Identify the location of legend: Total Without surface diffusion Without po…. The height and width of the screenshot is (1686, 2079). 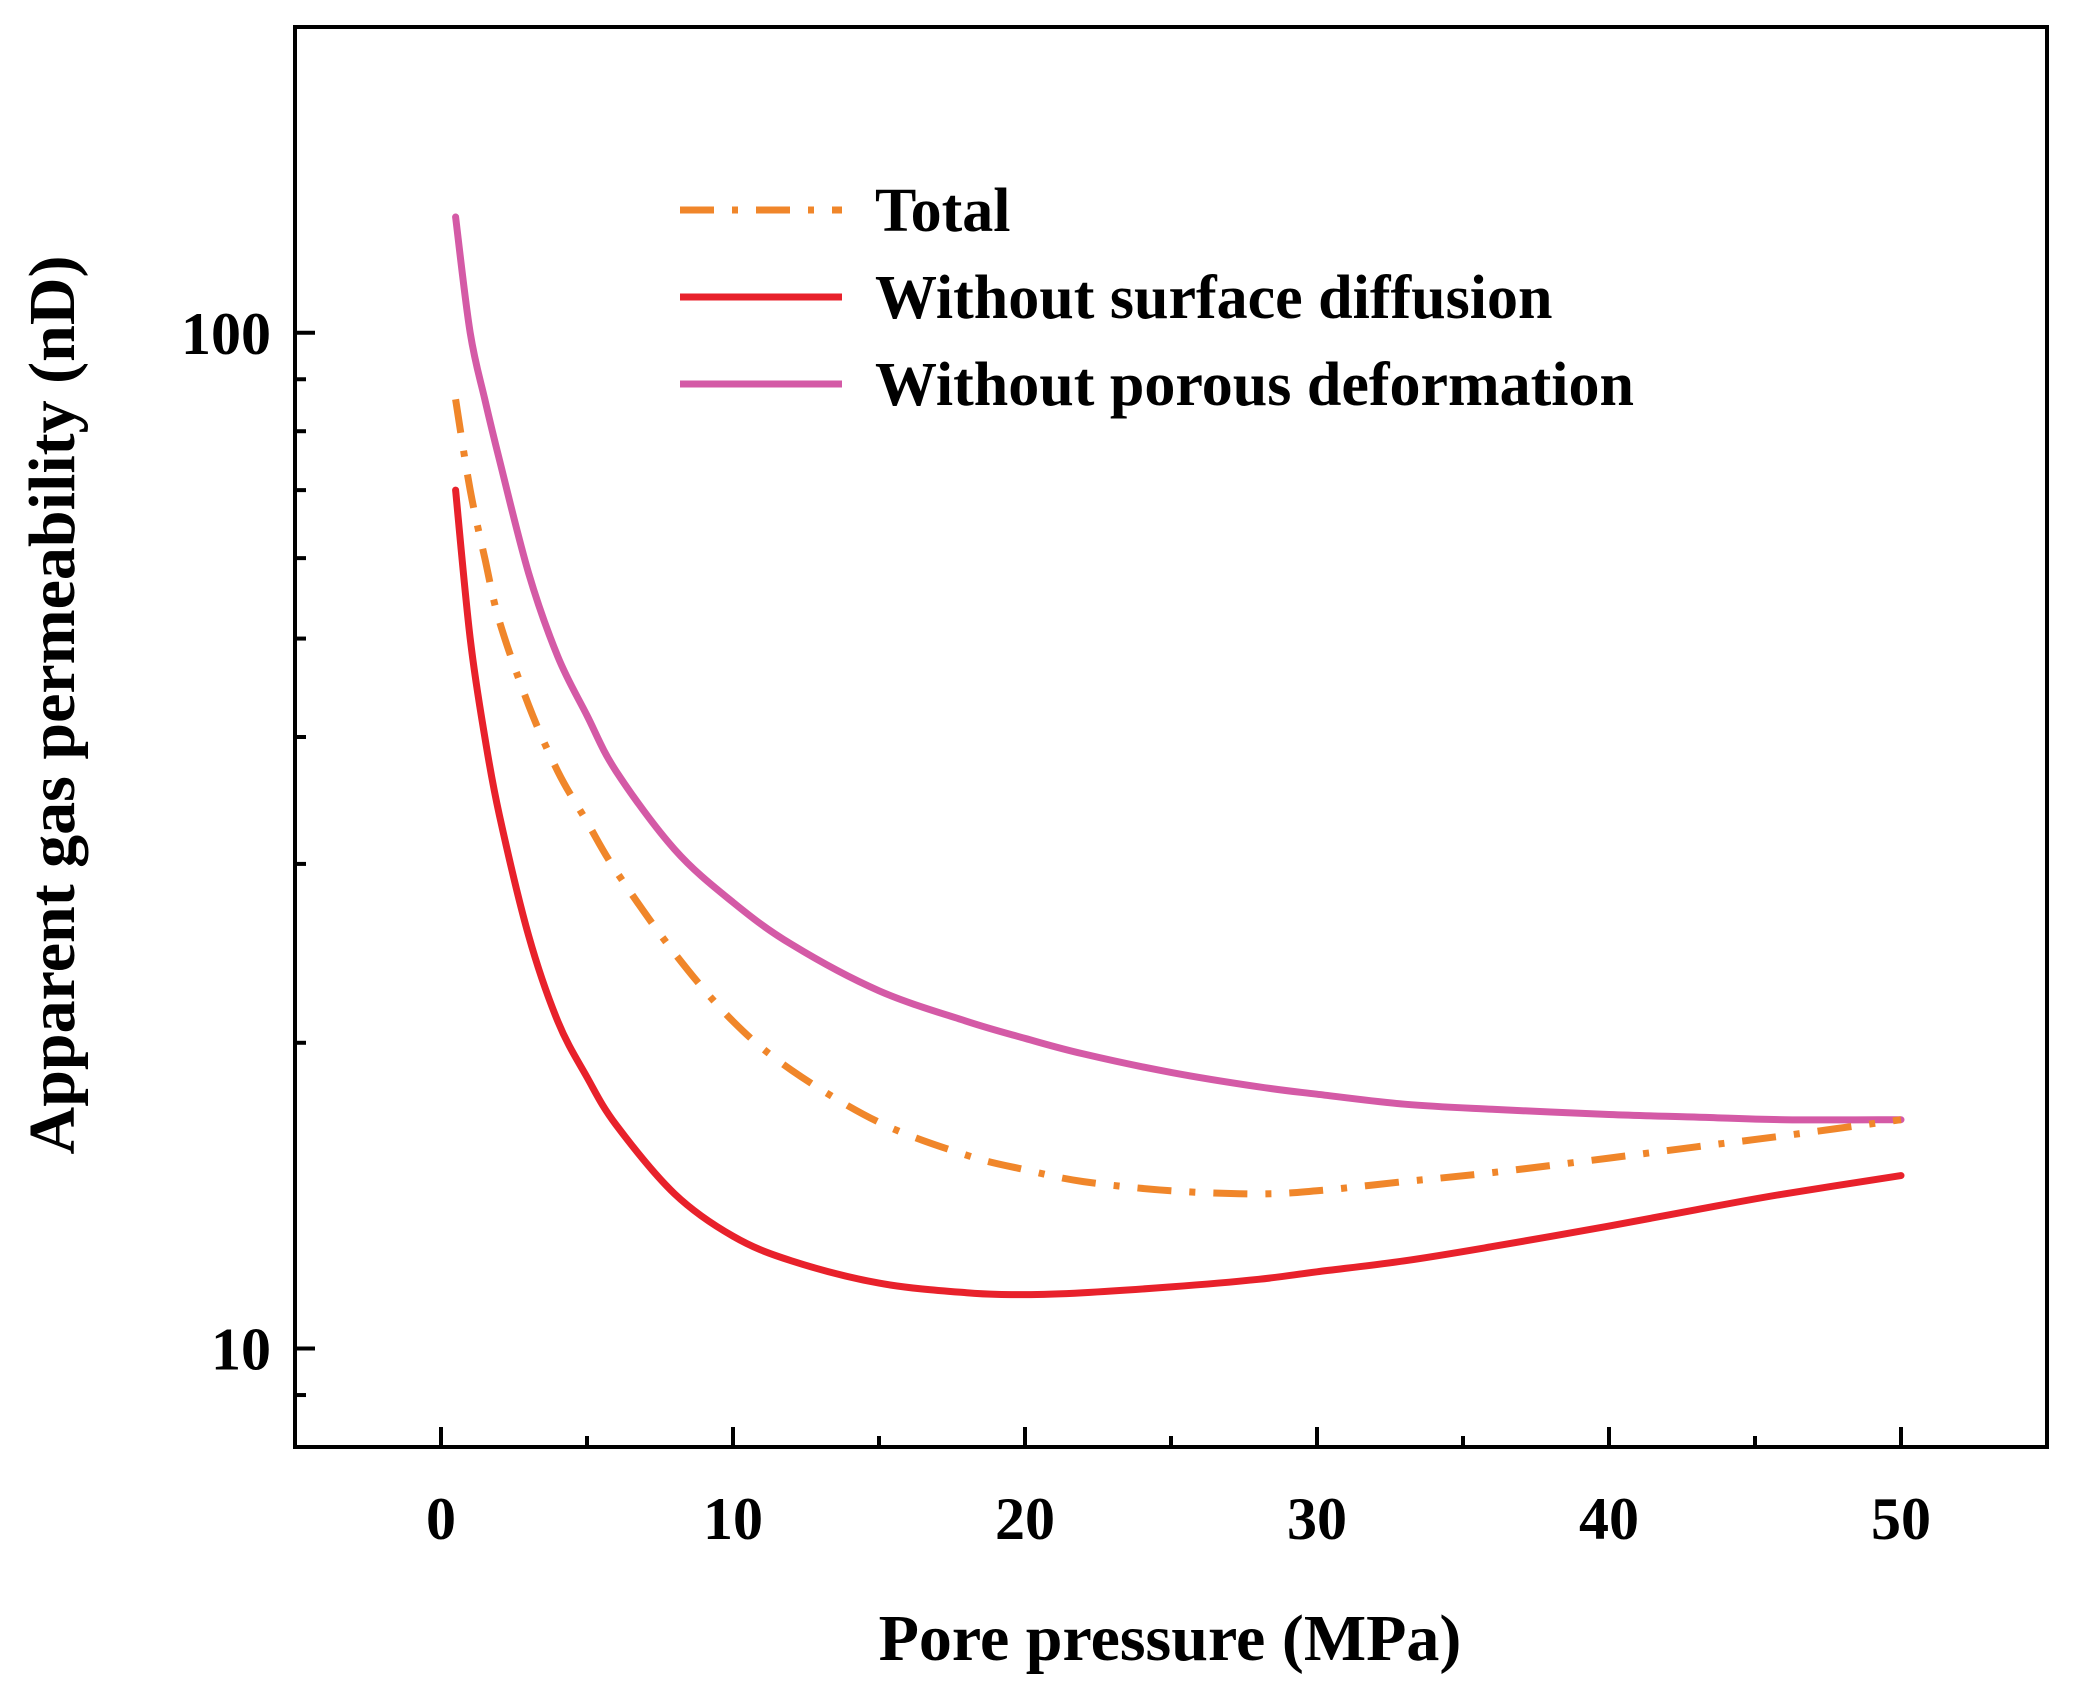
(1157, 298).